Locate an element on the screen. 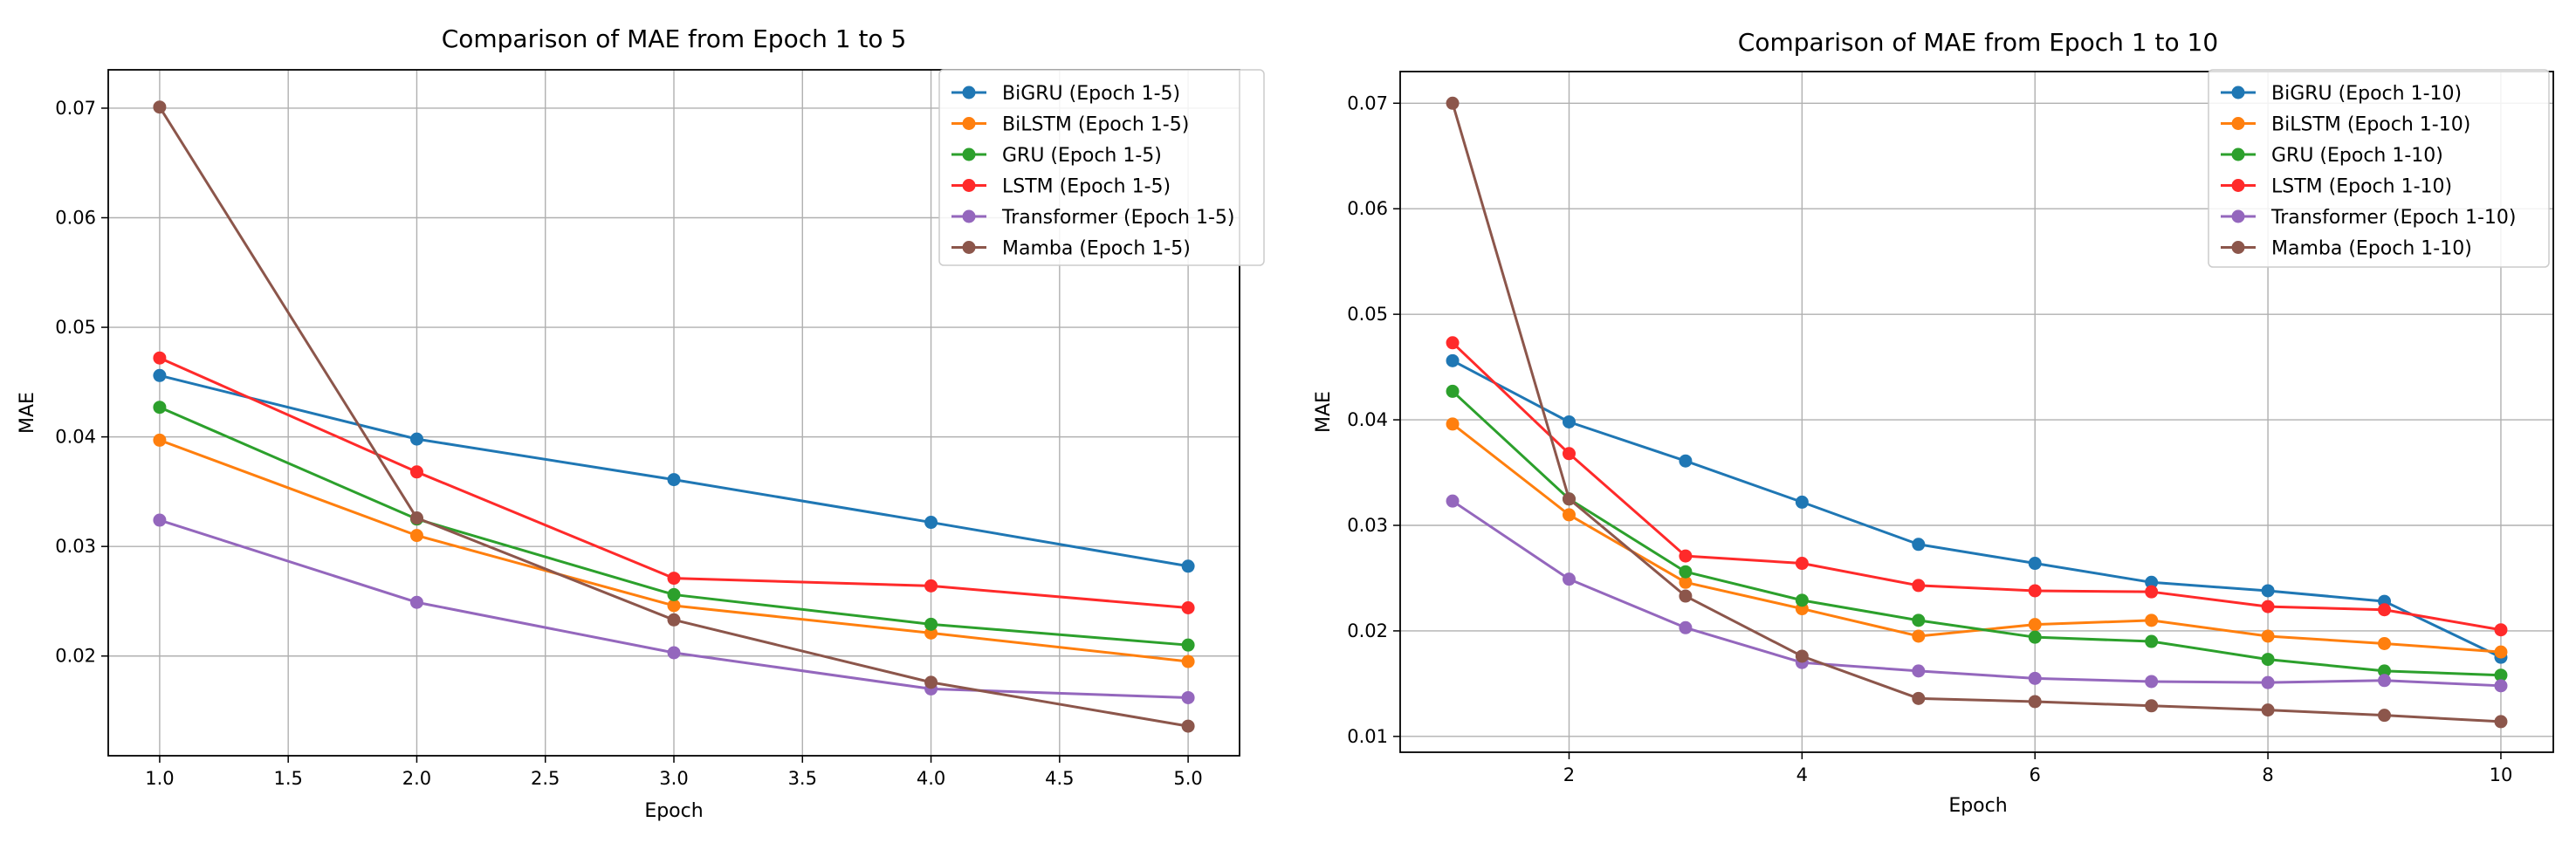 Image resolution: width=2576 pixels, height=843 pixels. chart-title: Comparison of MAE from Epoch 1 to 5 is located at coordinates (675, 38).